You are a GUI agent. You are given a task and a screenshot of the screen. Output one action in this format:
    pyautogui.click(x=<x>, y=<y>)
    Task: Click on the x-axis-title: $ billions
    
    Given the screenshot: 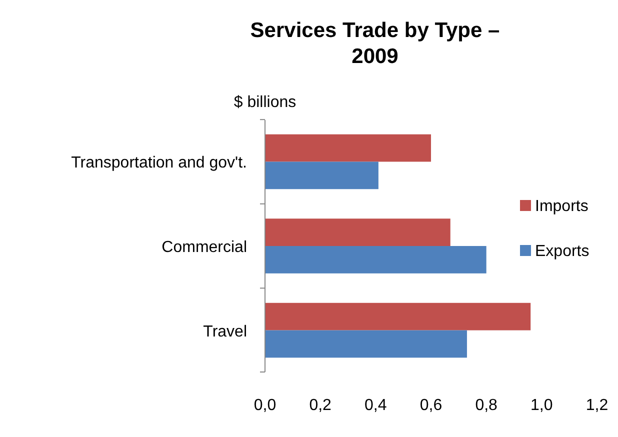 What is the action you would take?
    pyautogui.click(x=265, y=102)
    